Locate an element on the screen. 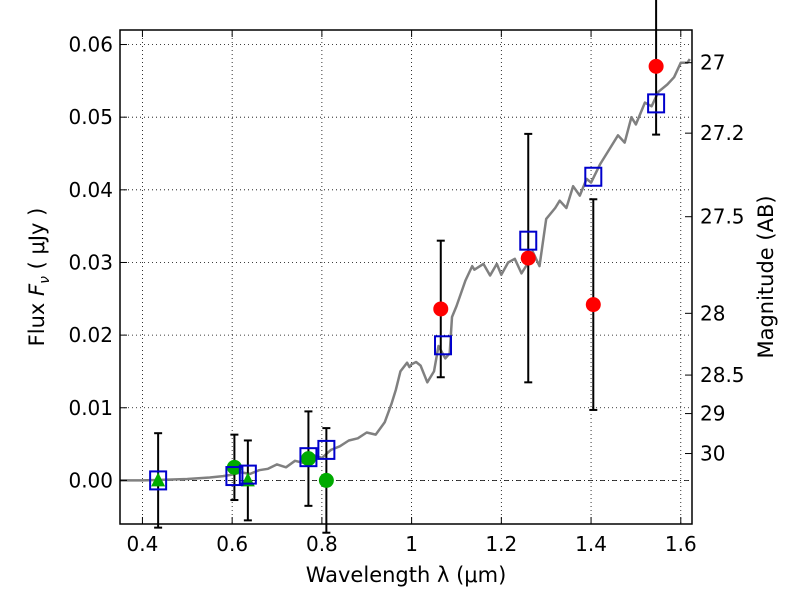  x-tick-label: 1 is located at coordinates (411, 544).